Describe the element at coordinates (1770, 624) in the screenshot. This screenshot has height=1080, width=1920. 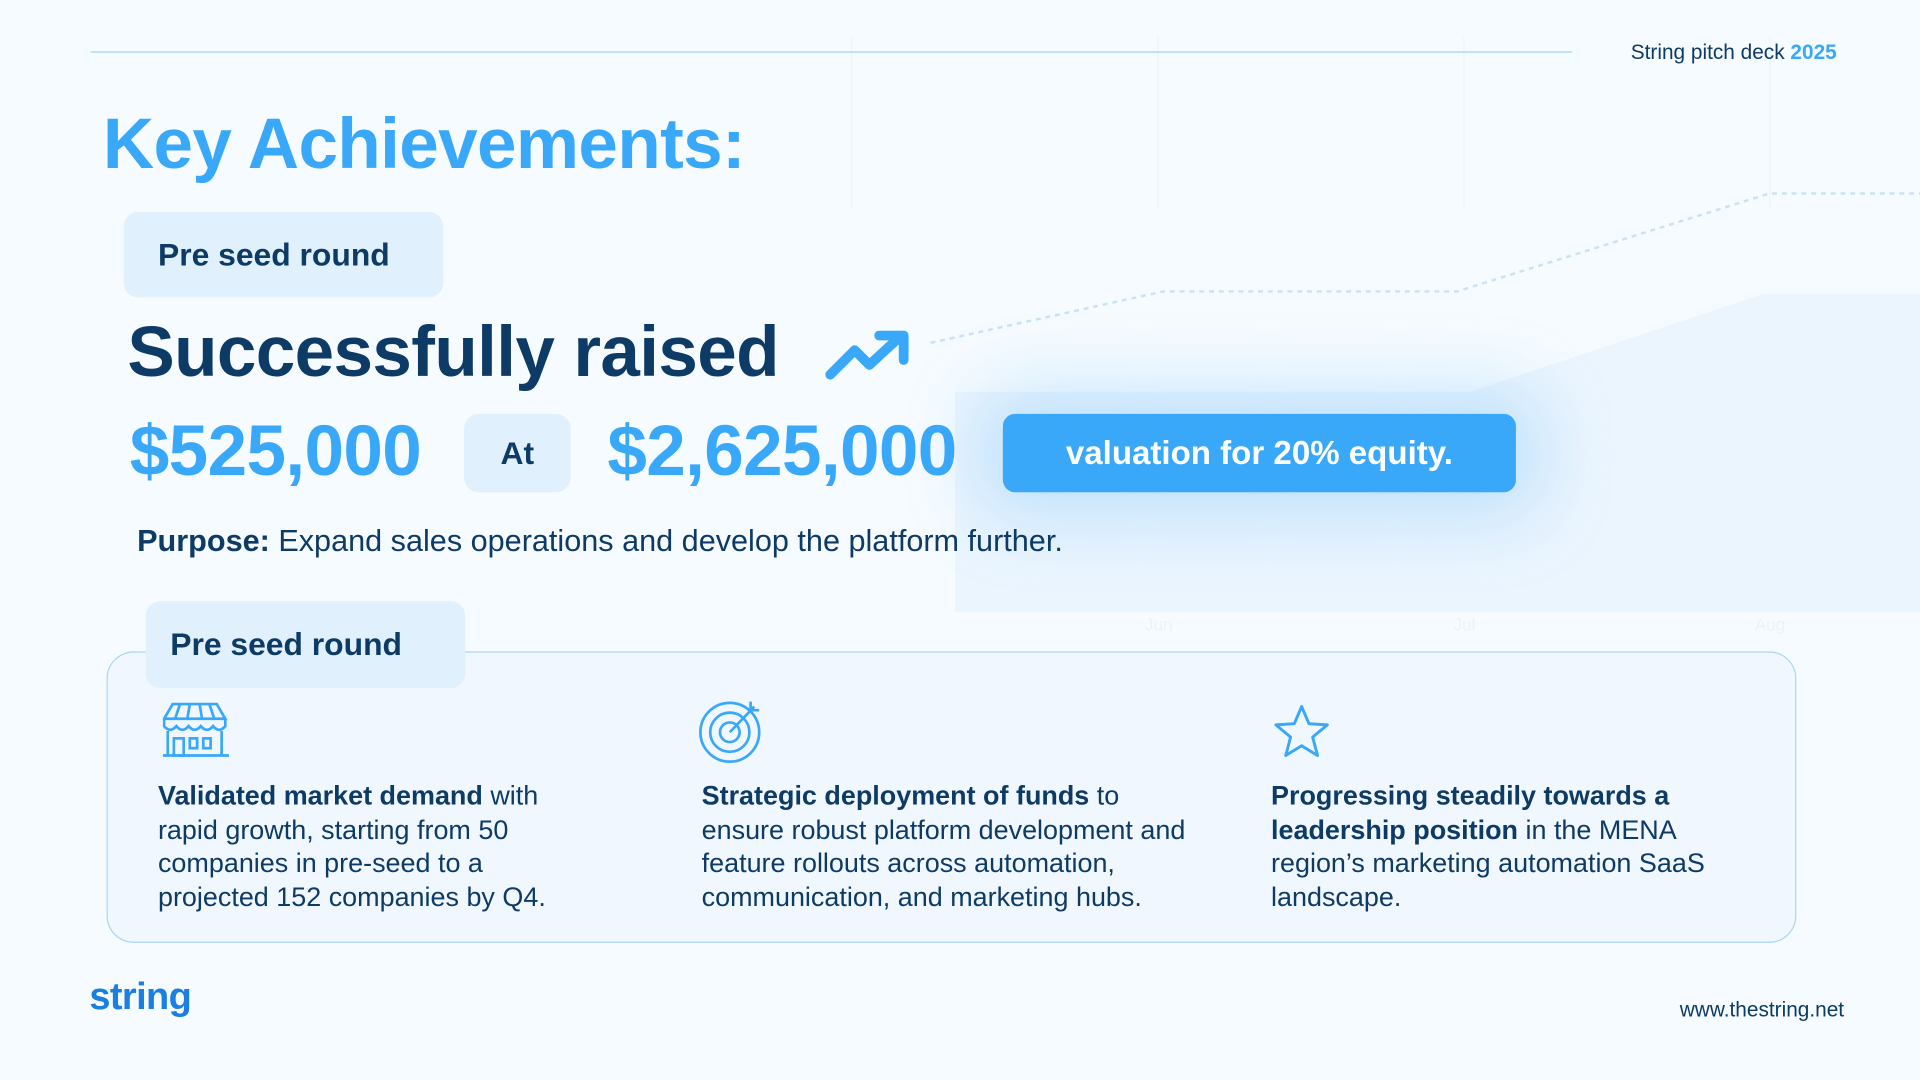
I see `month-label: Aug` at that location.